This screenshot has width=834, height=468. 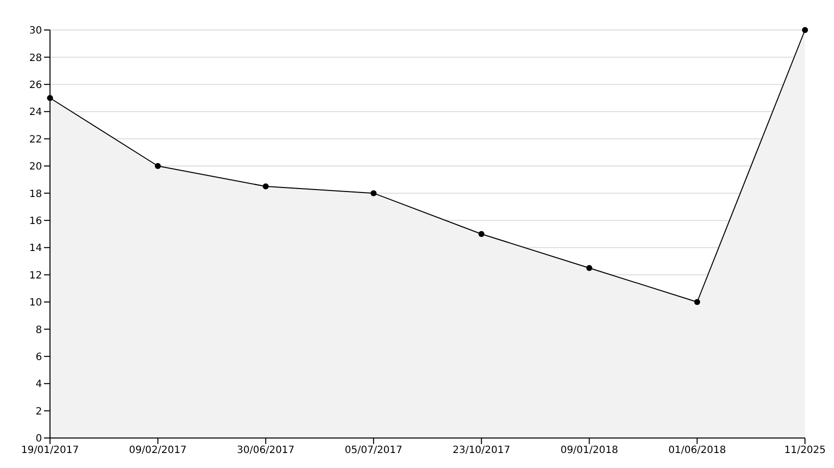 I want to click on y-tick-label: 24, so click(x=35, y=112).